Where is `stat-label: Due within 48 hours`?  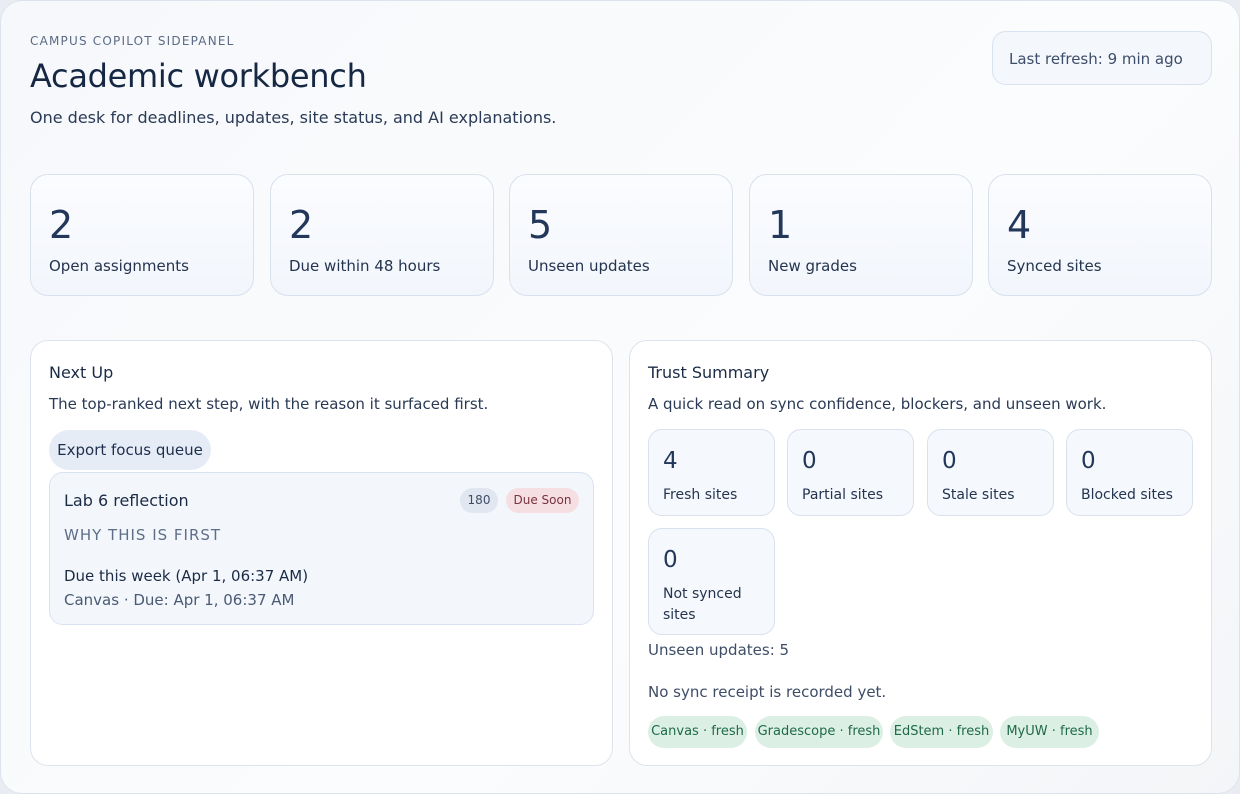 stat-label: Due within 48 hours is located at coordinates (365, 266).